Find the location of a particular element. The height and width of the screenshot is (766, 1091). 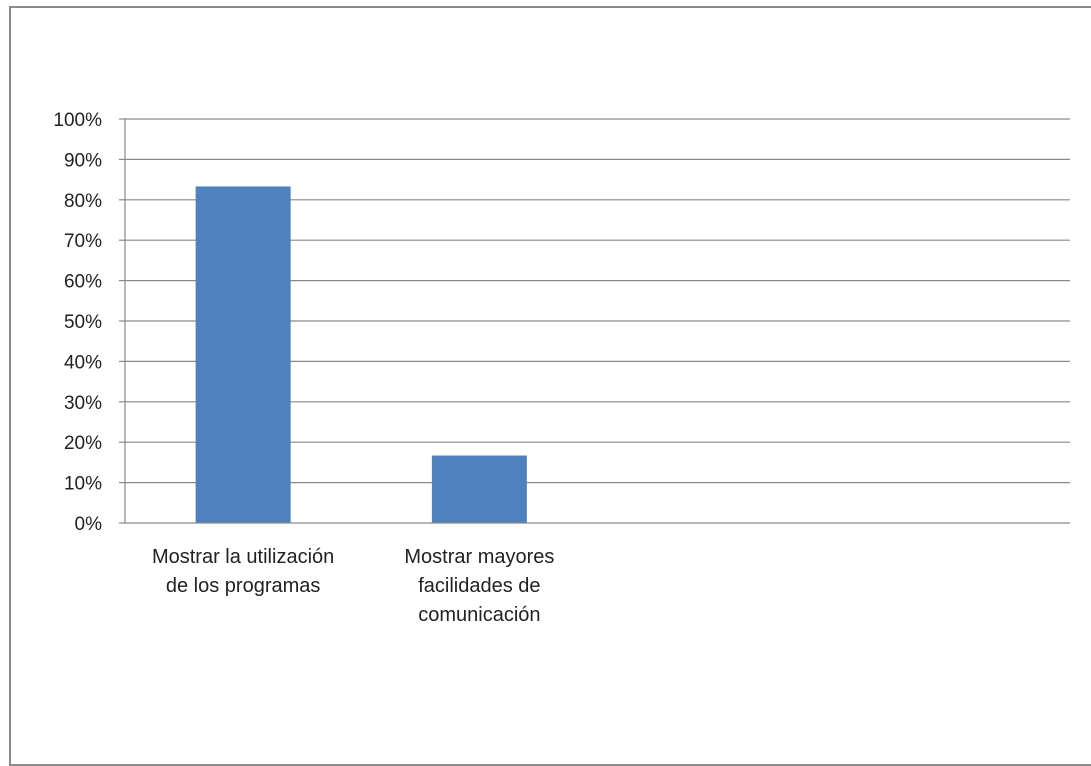

x-category-label-line: Mostrar la utilización is located at coordinates (243, 557).